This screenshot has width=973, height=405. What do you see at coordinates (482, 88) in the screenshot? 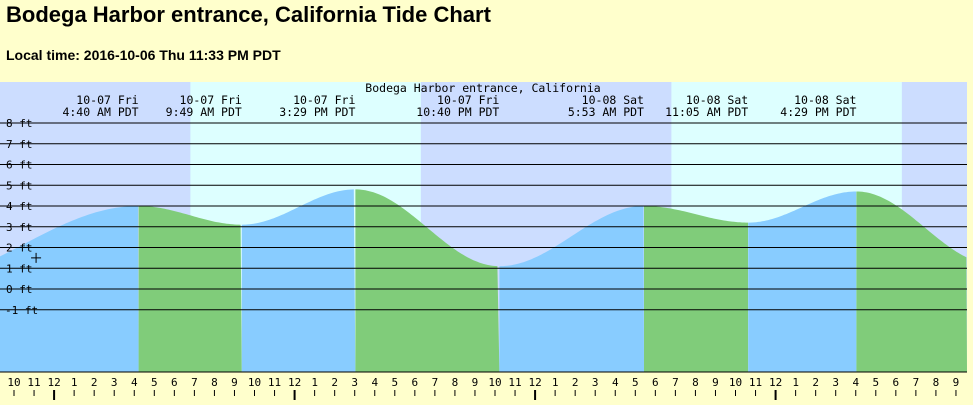
I see `chart-title: Bodega Harbor entrance, California` at bounding box center [482, 88].